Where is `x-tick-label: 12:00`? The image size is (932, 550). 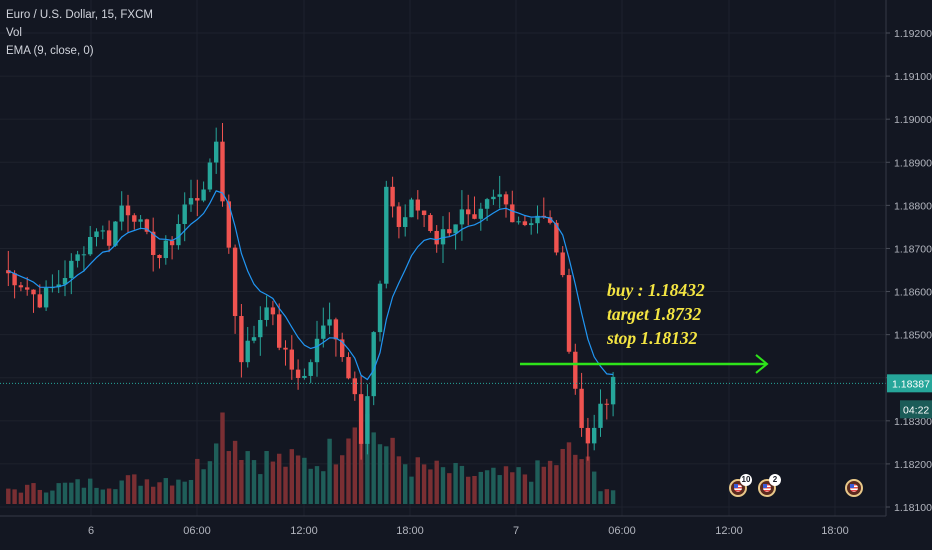 x-tick-label: 12:00 is located at coordinates (304, 531).